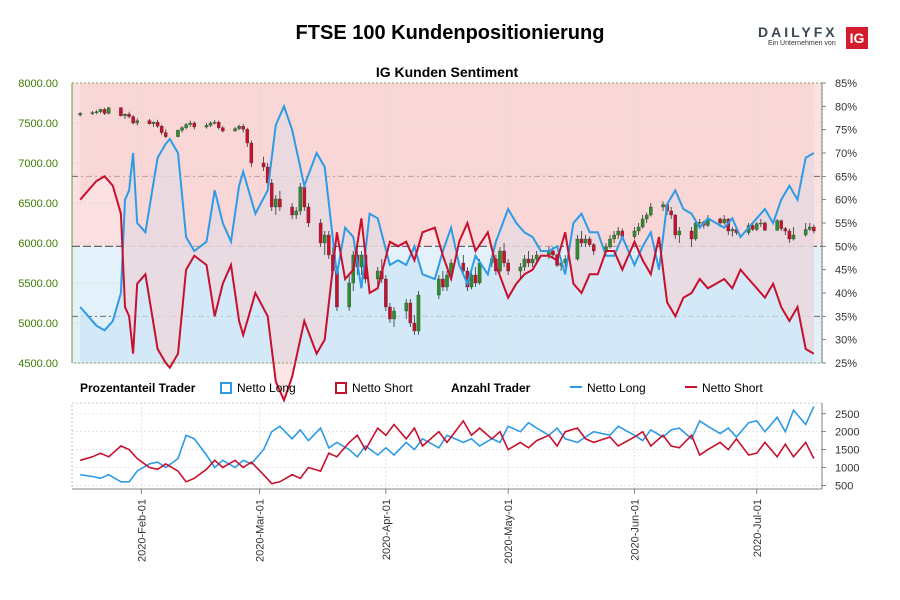 The width and height of the screenshot is (900, 600). I want to click on percent-tick-label: 45%, so click(846, 271).